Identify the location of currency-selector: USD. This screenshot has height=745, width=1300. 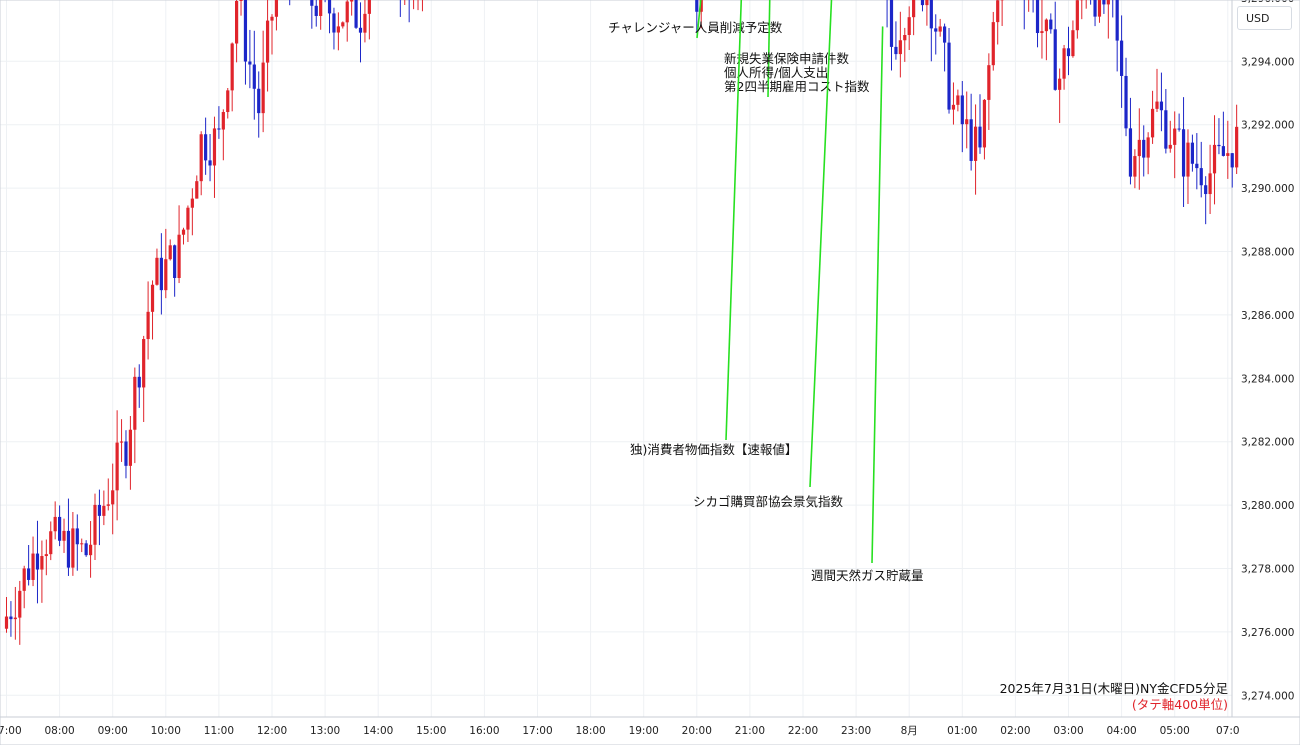
(1264, 18).